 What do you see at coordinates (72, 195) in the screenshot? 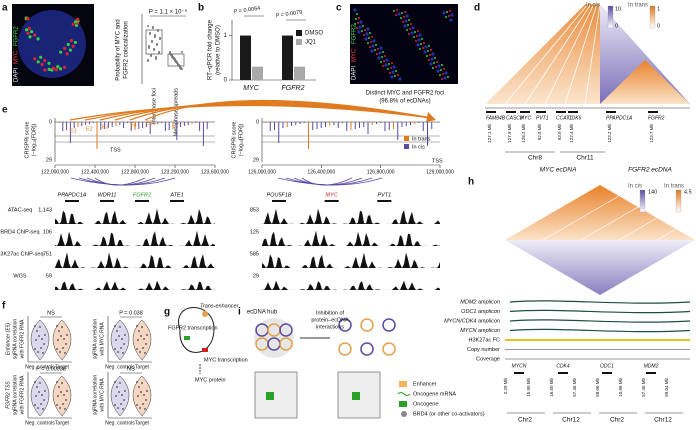
I see `label: PPAPDC1A` at bounding box center [72, 195].